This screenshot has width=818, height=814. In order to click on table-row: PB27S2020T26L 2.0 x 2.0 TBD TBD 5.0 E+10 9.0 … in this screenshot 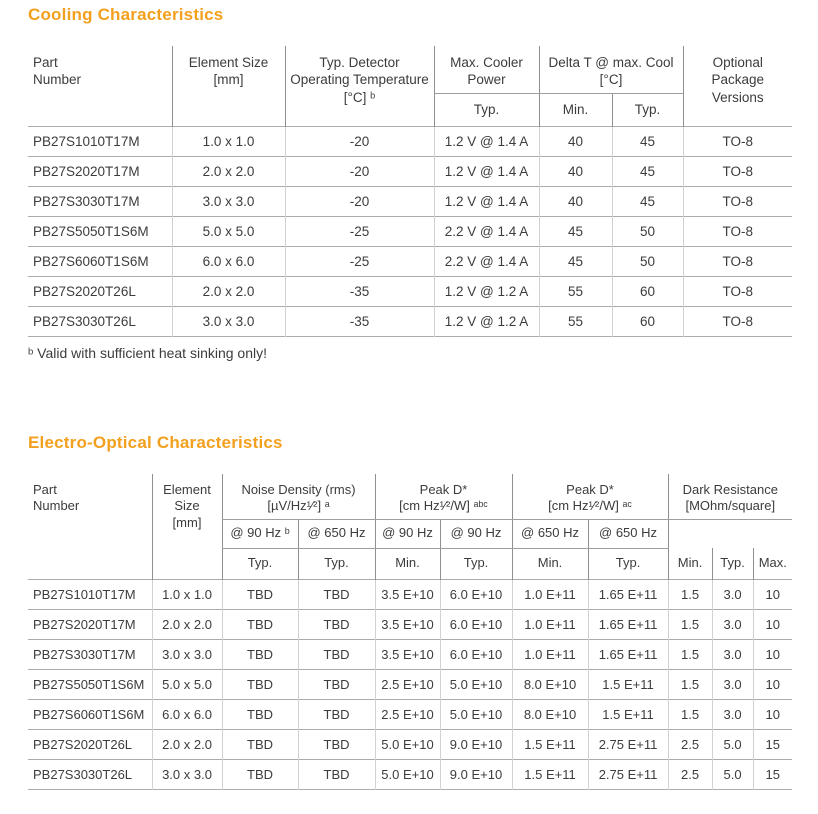, I will do `click(410, 744)`.